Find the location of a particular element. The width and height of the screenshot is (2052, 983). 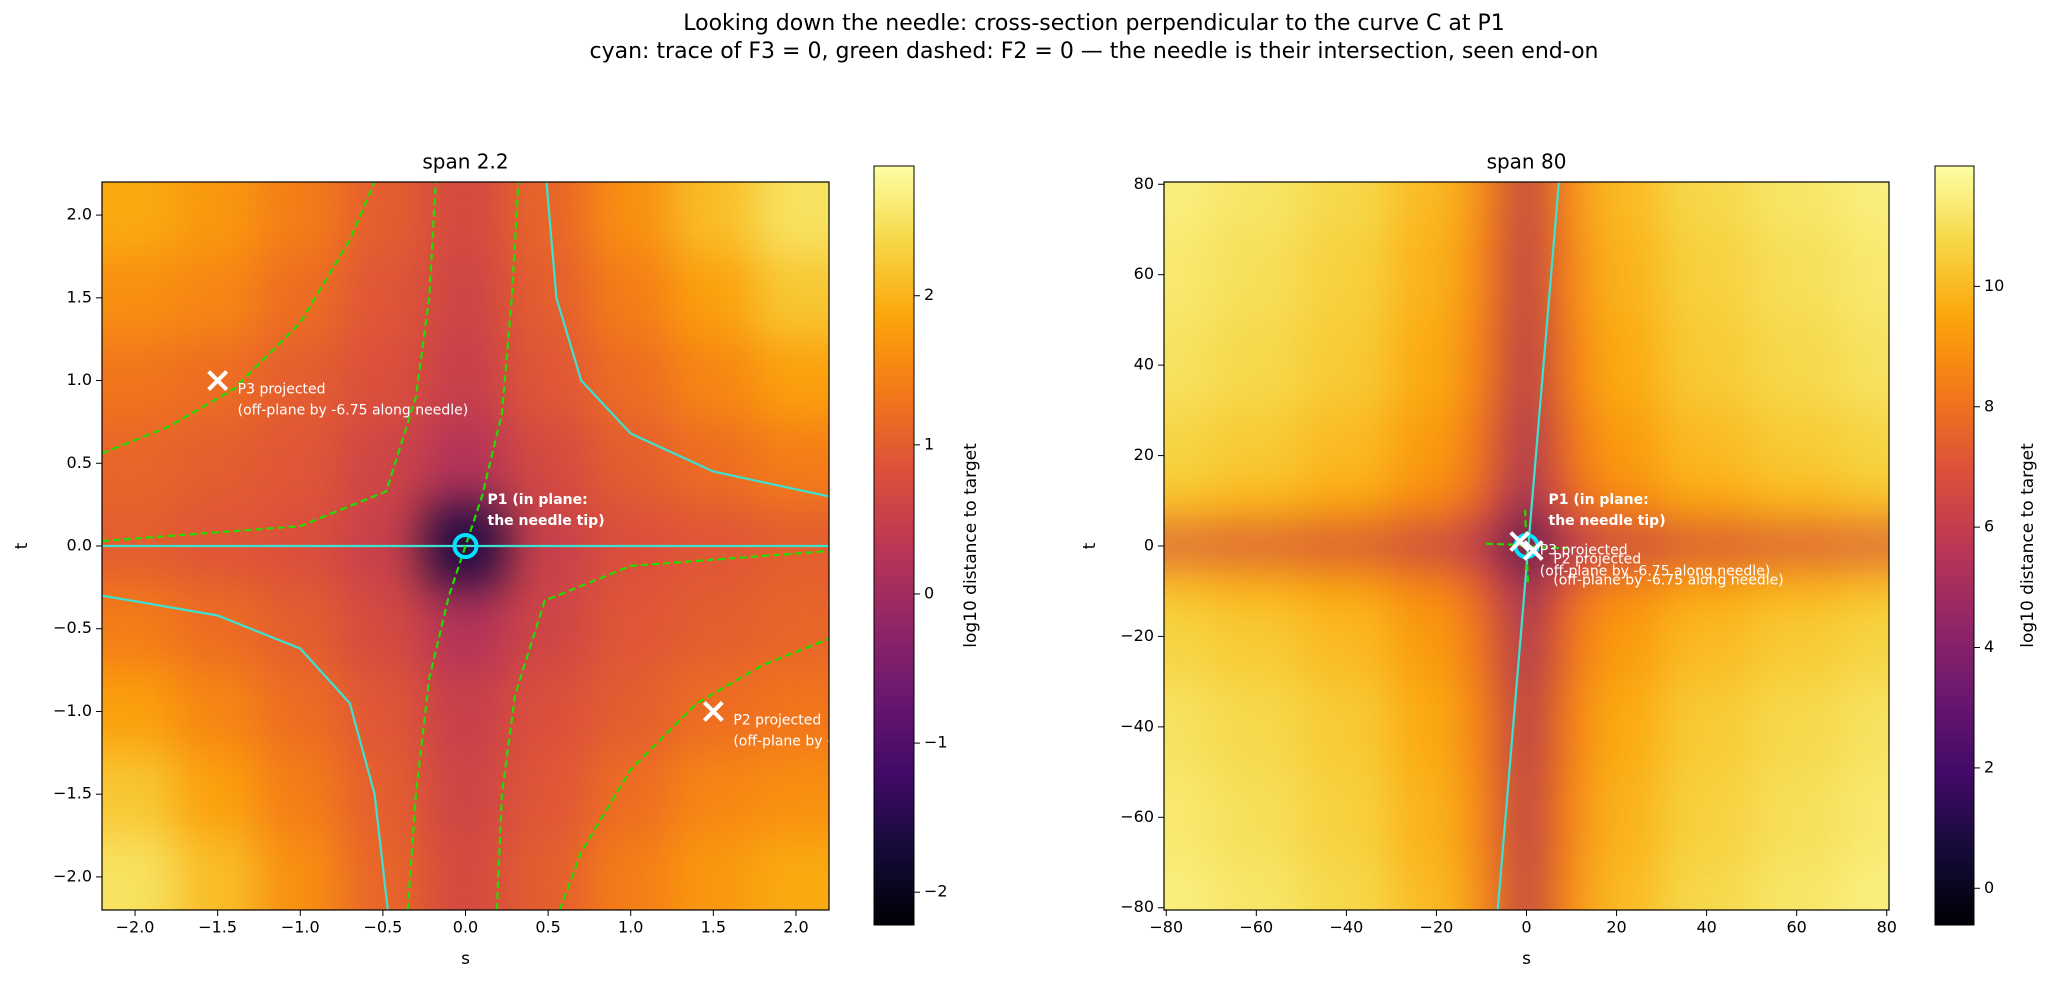

y-tick-label: −1.5 is located at coordinates (72, 793).